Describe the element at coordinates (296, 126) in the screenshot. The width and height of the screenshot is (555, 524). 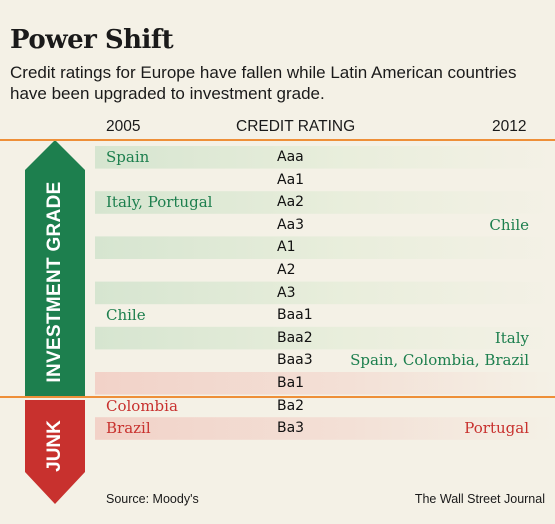
I see `column-header-credit-rating: CREDIT RATING` at that location.